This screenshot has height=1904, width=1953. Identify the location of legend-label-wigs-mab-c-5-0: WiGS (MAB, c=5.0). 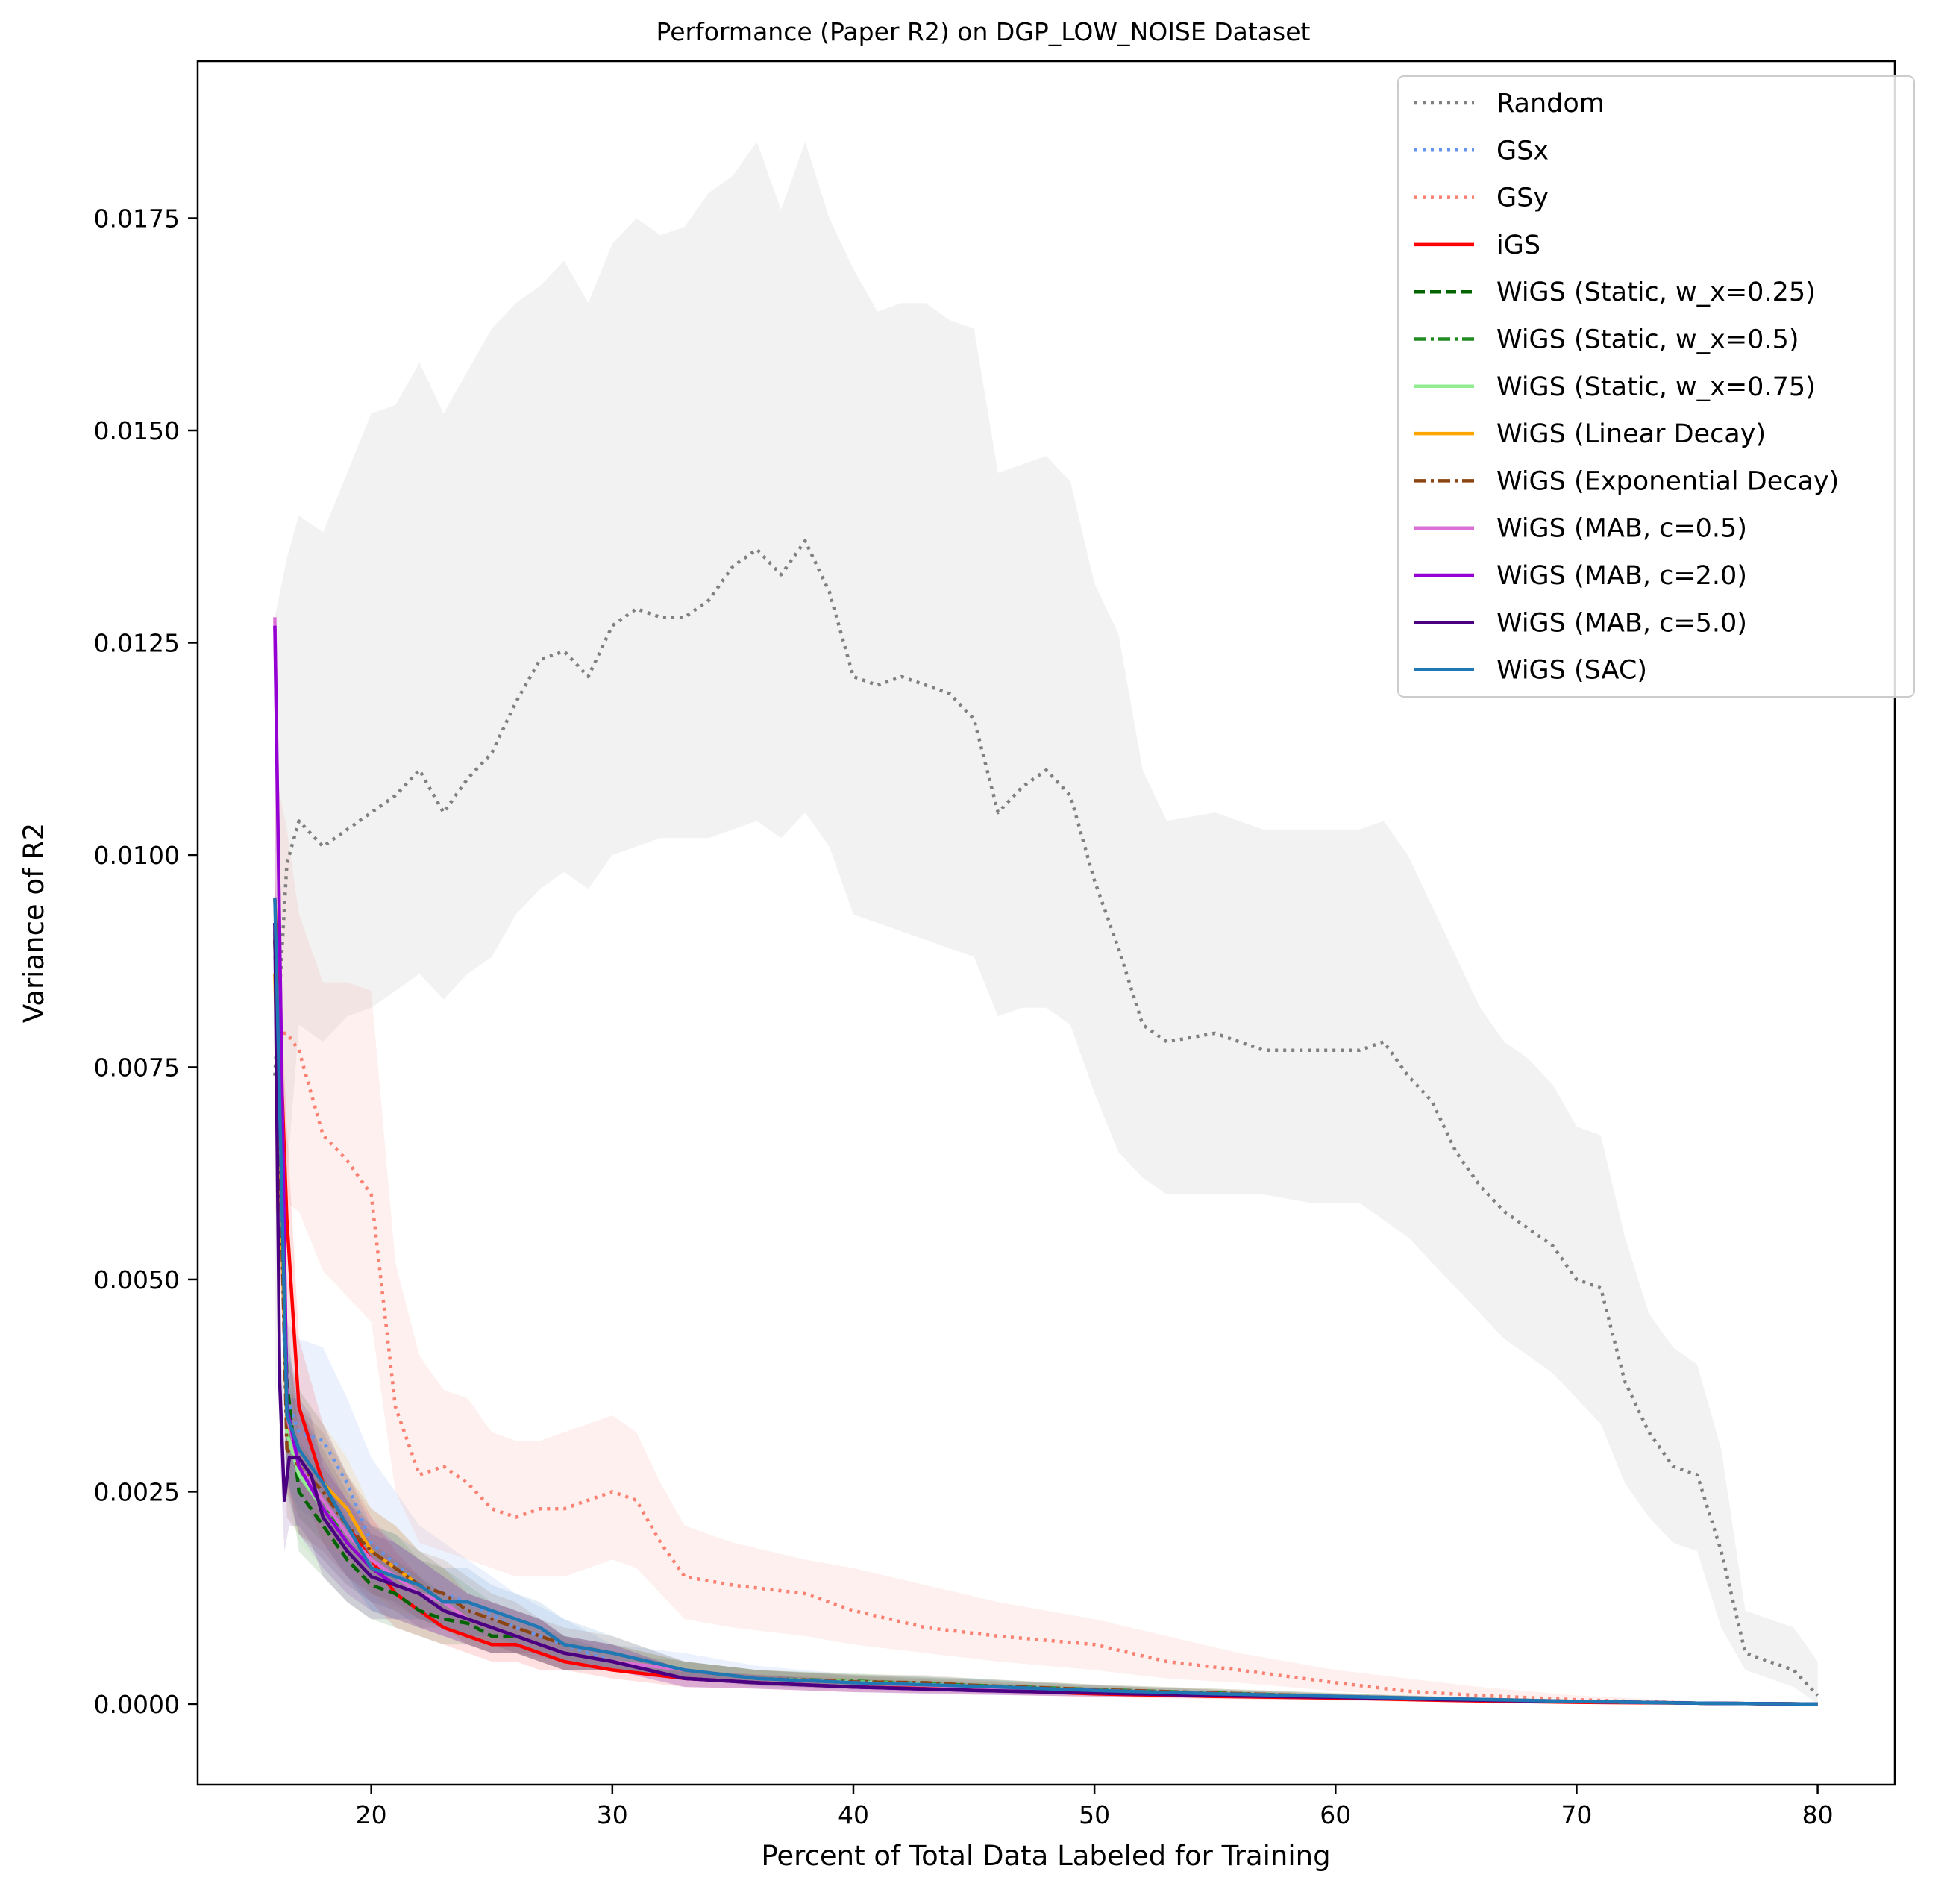
(1621, 623).